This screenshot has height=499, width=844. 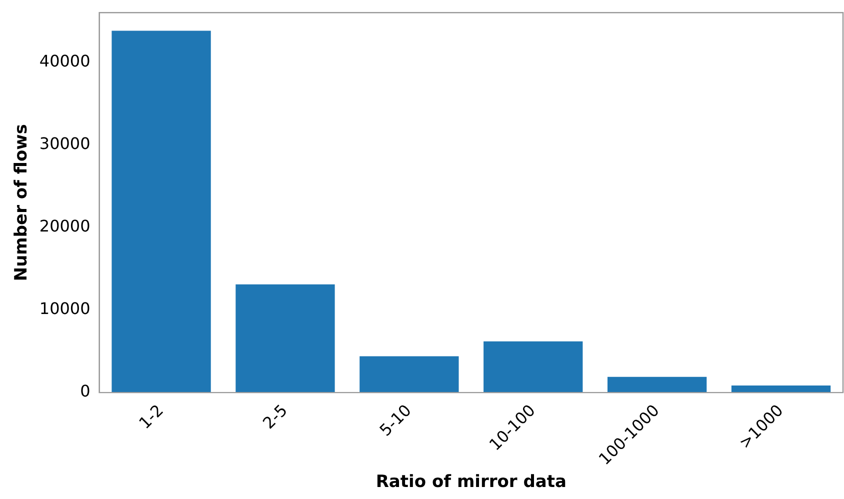 I want to click on y-axis-title: Number of flows, so click(x=22, y=203).